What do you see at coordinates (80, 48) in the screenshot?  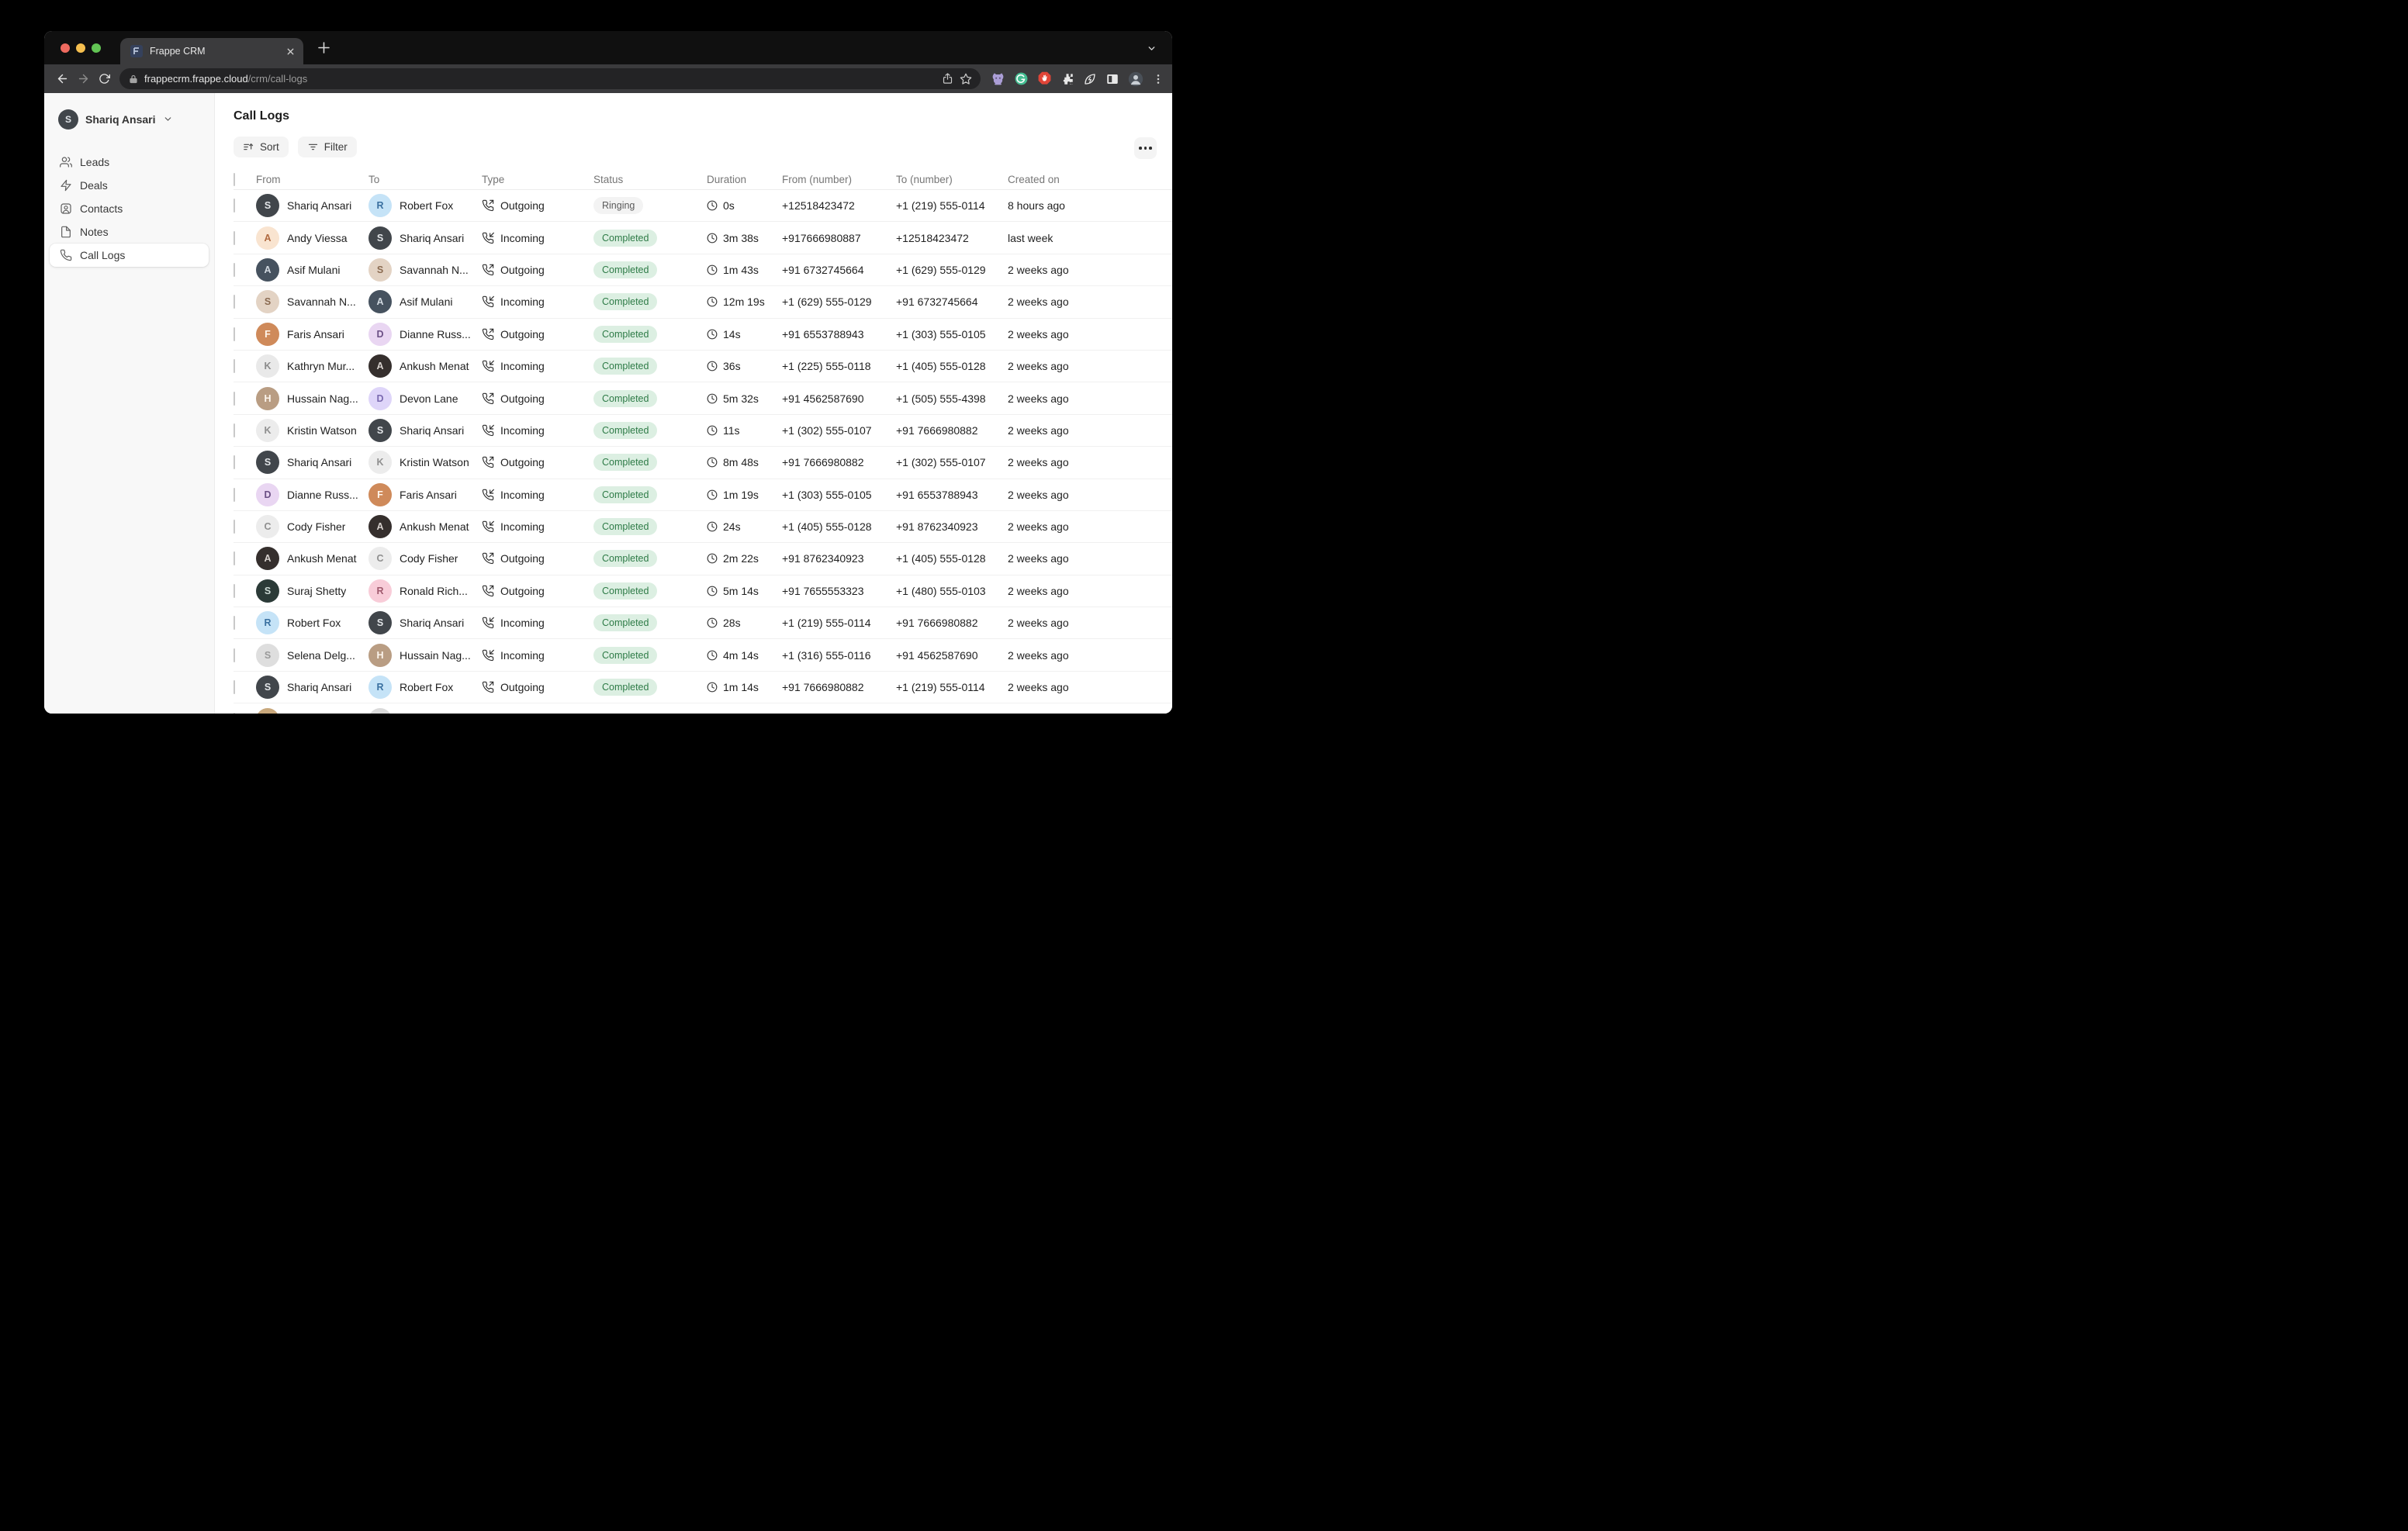 I see `minimize-window-button` at bounding box center [80, 48].